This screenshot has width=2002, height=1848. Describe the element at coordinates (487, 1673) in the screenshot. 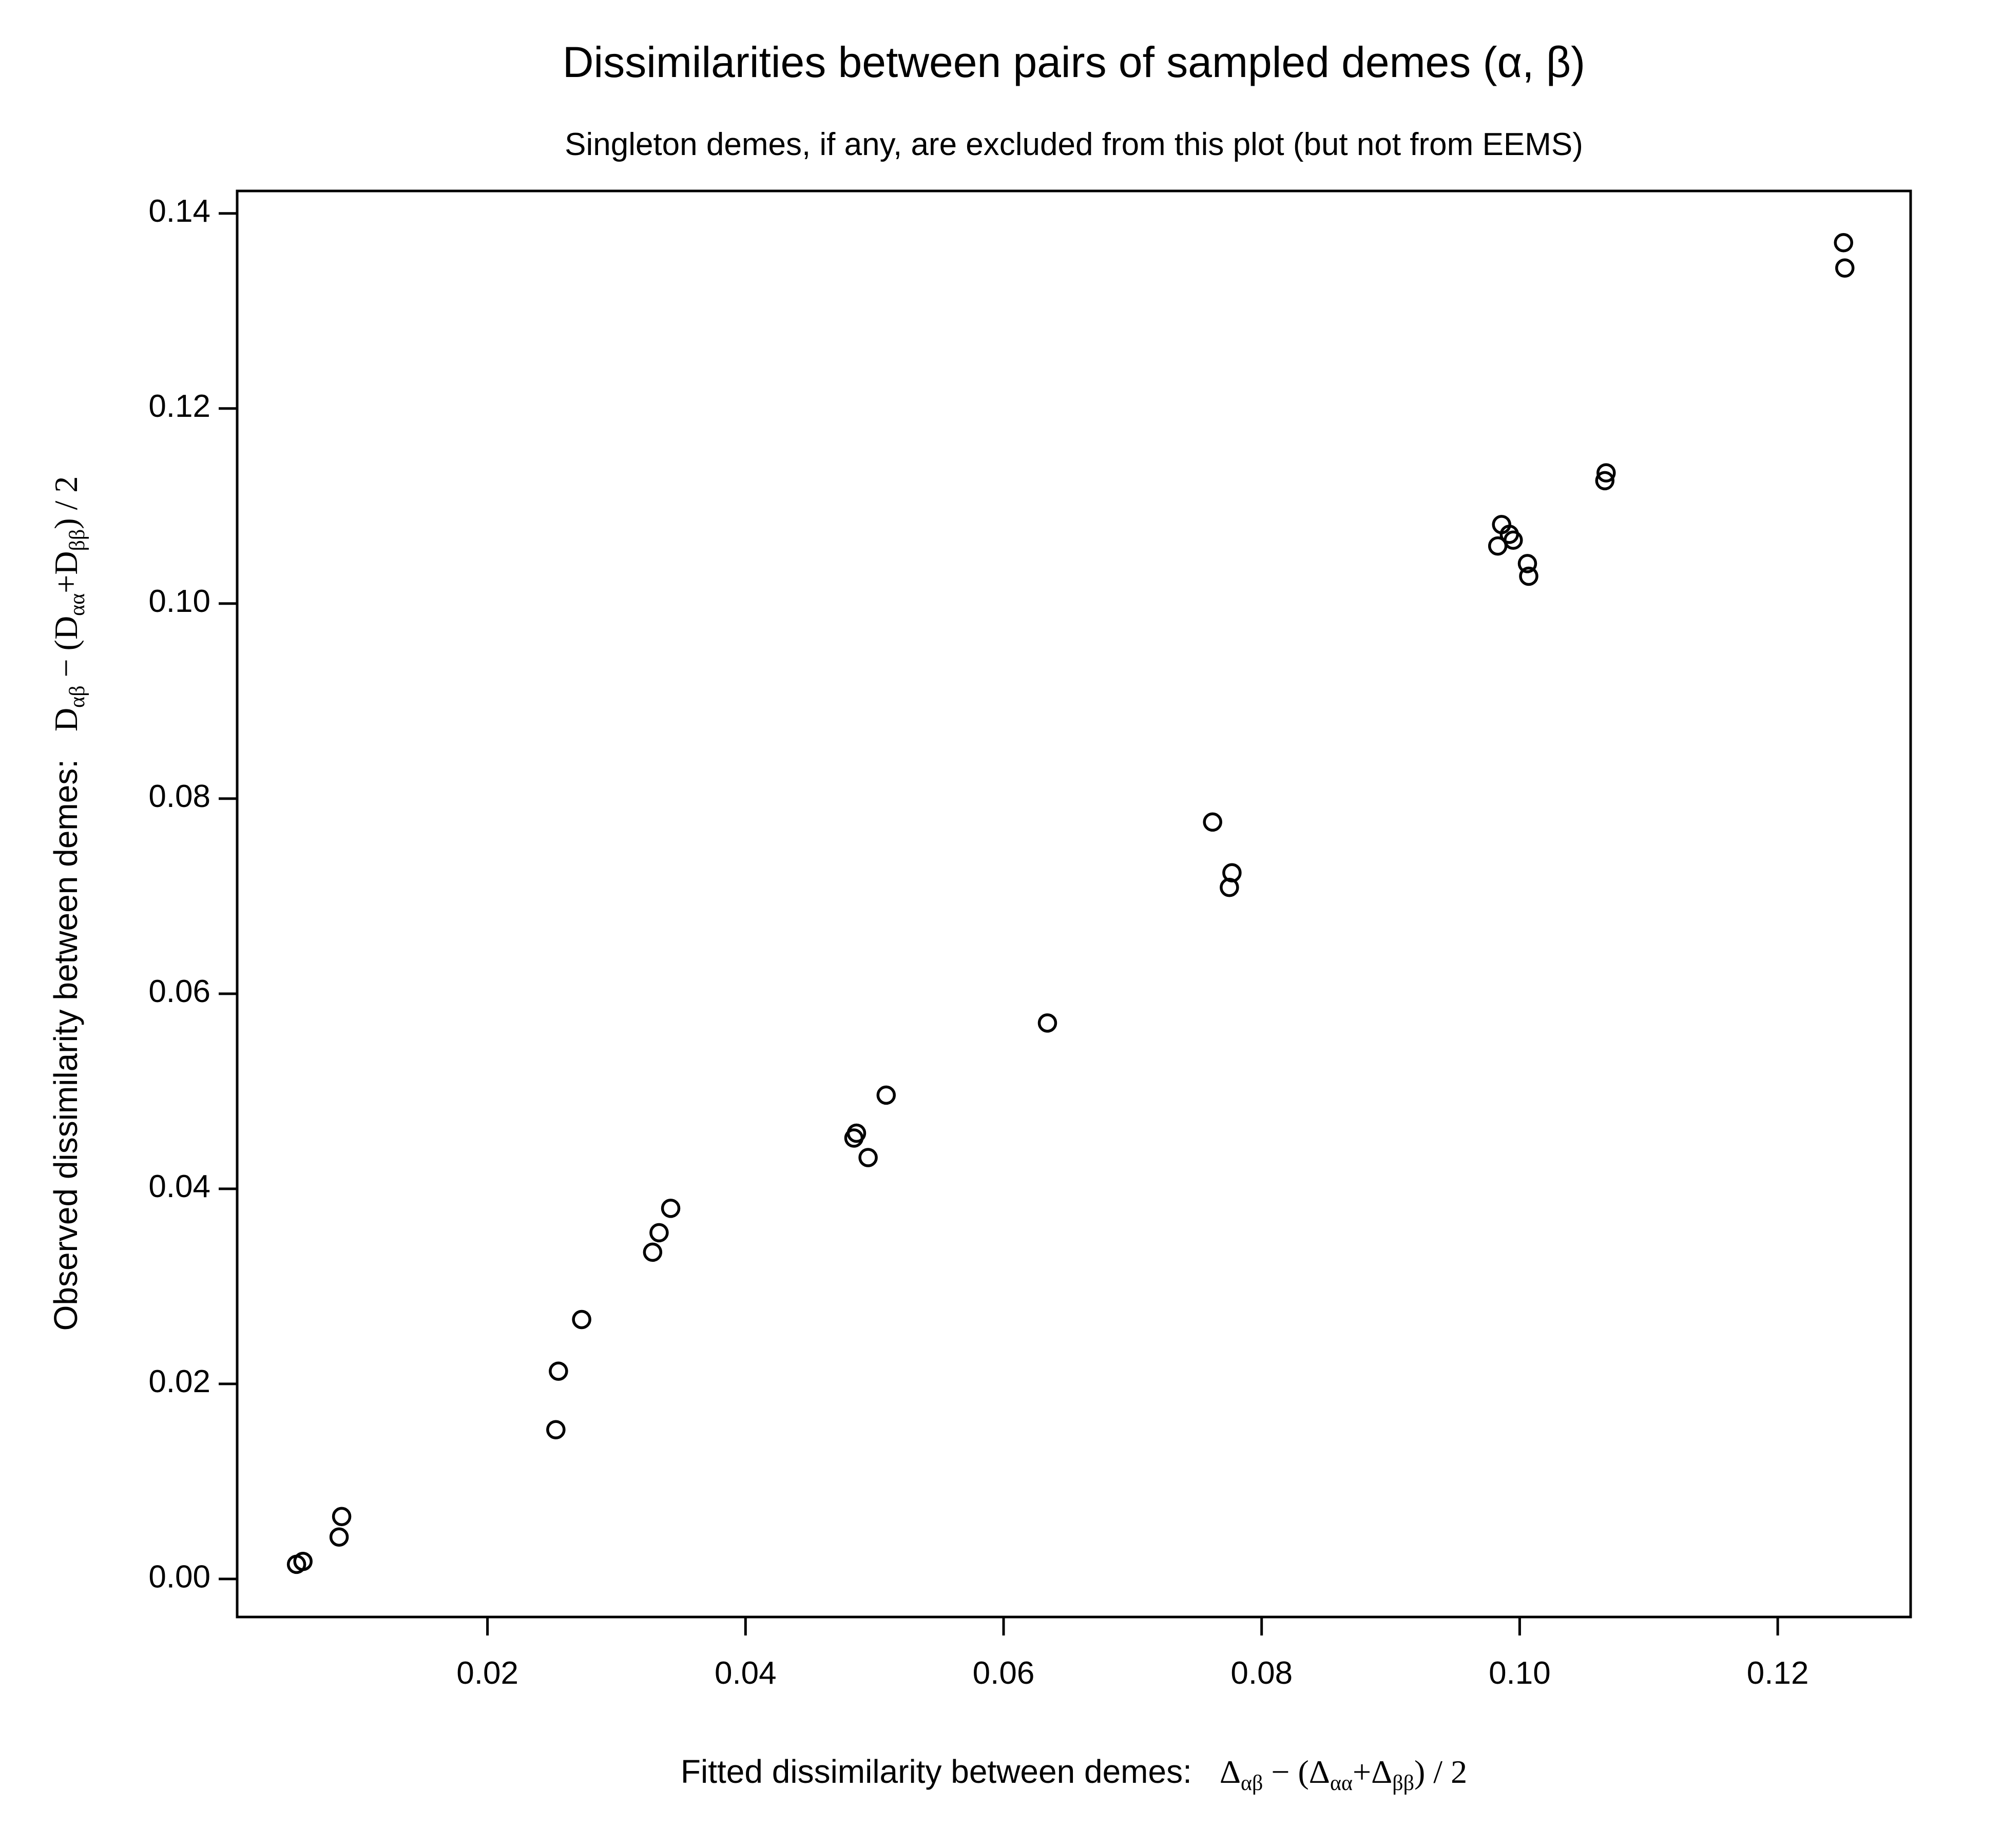

I see `x-tick-label: 0.02` at that location.